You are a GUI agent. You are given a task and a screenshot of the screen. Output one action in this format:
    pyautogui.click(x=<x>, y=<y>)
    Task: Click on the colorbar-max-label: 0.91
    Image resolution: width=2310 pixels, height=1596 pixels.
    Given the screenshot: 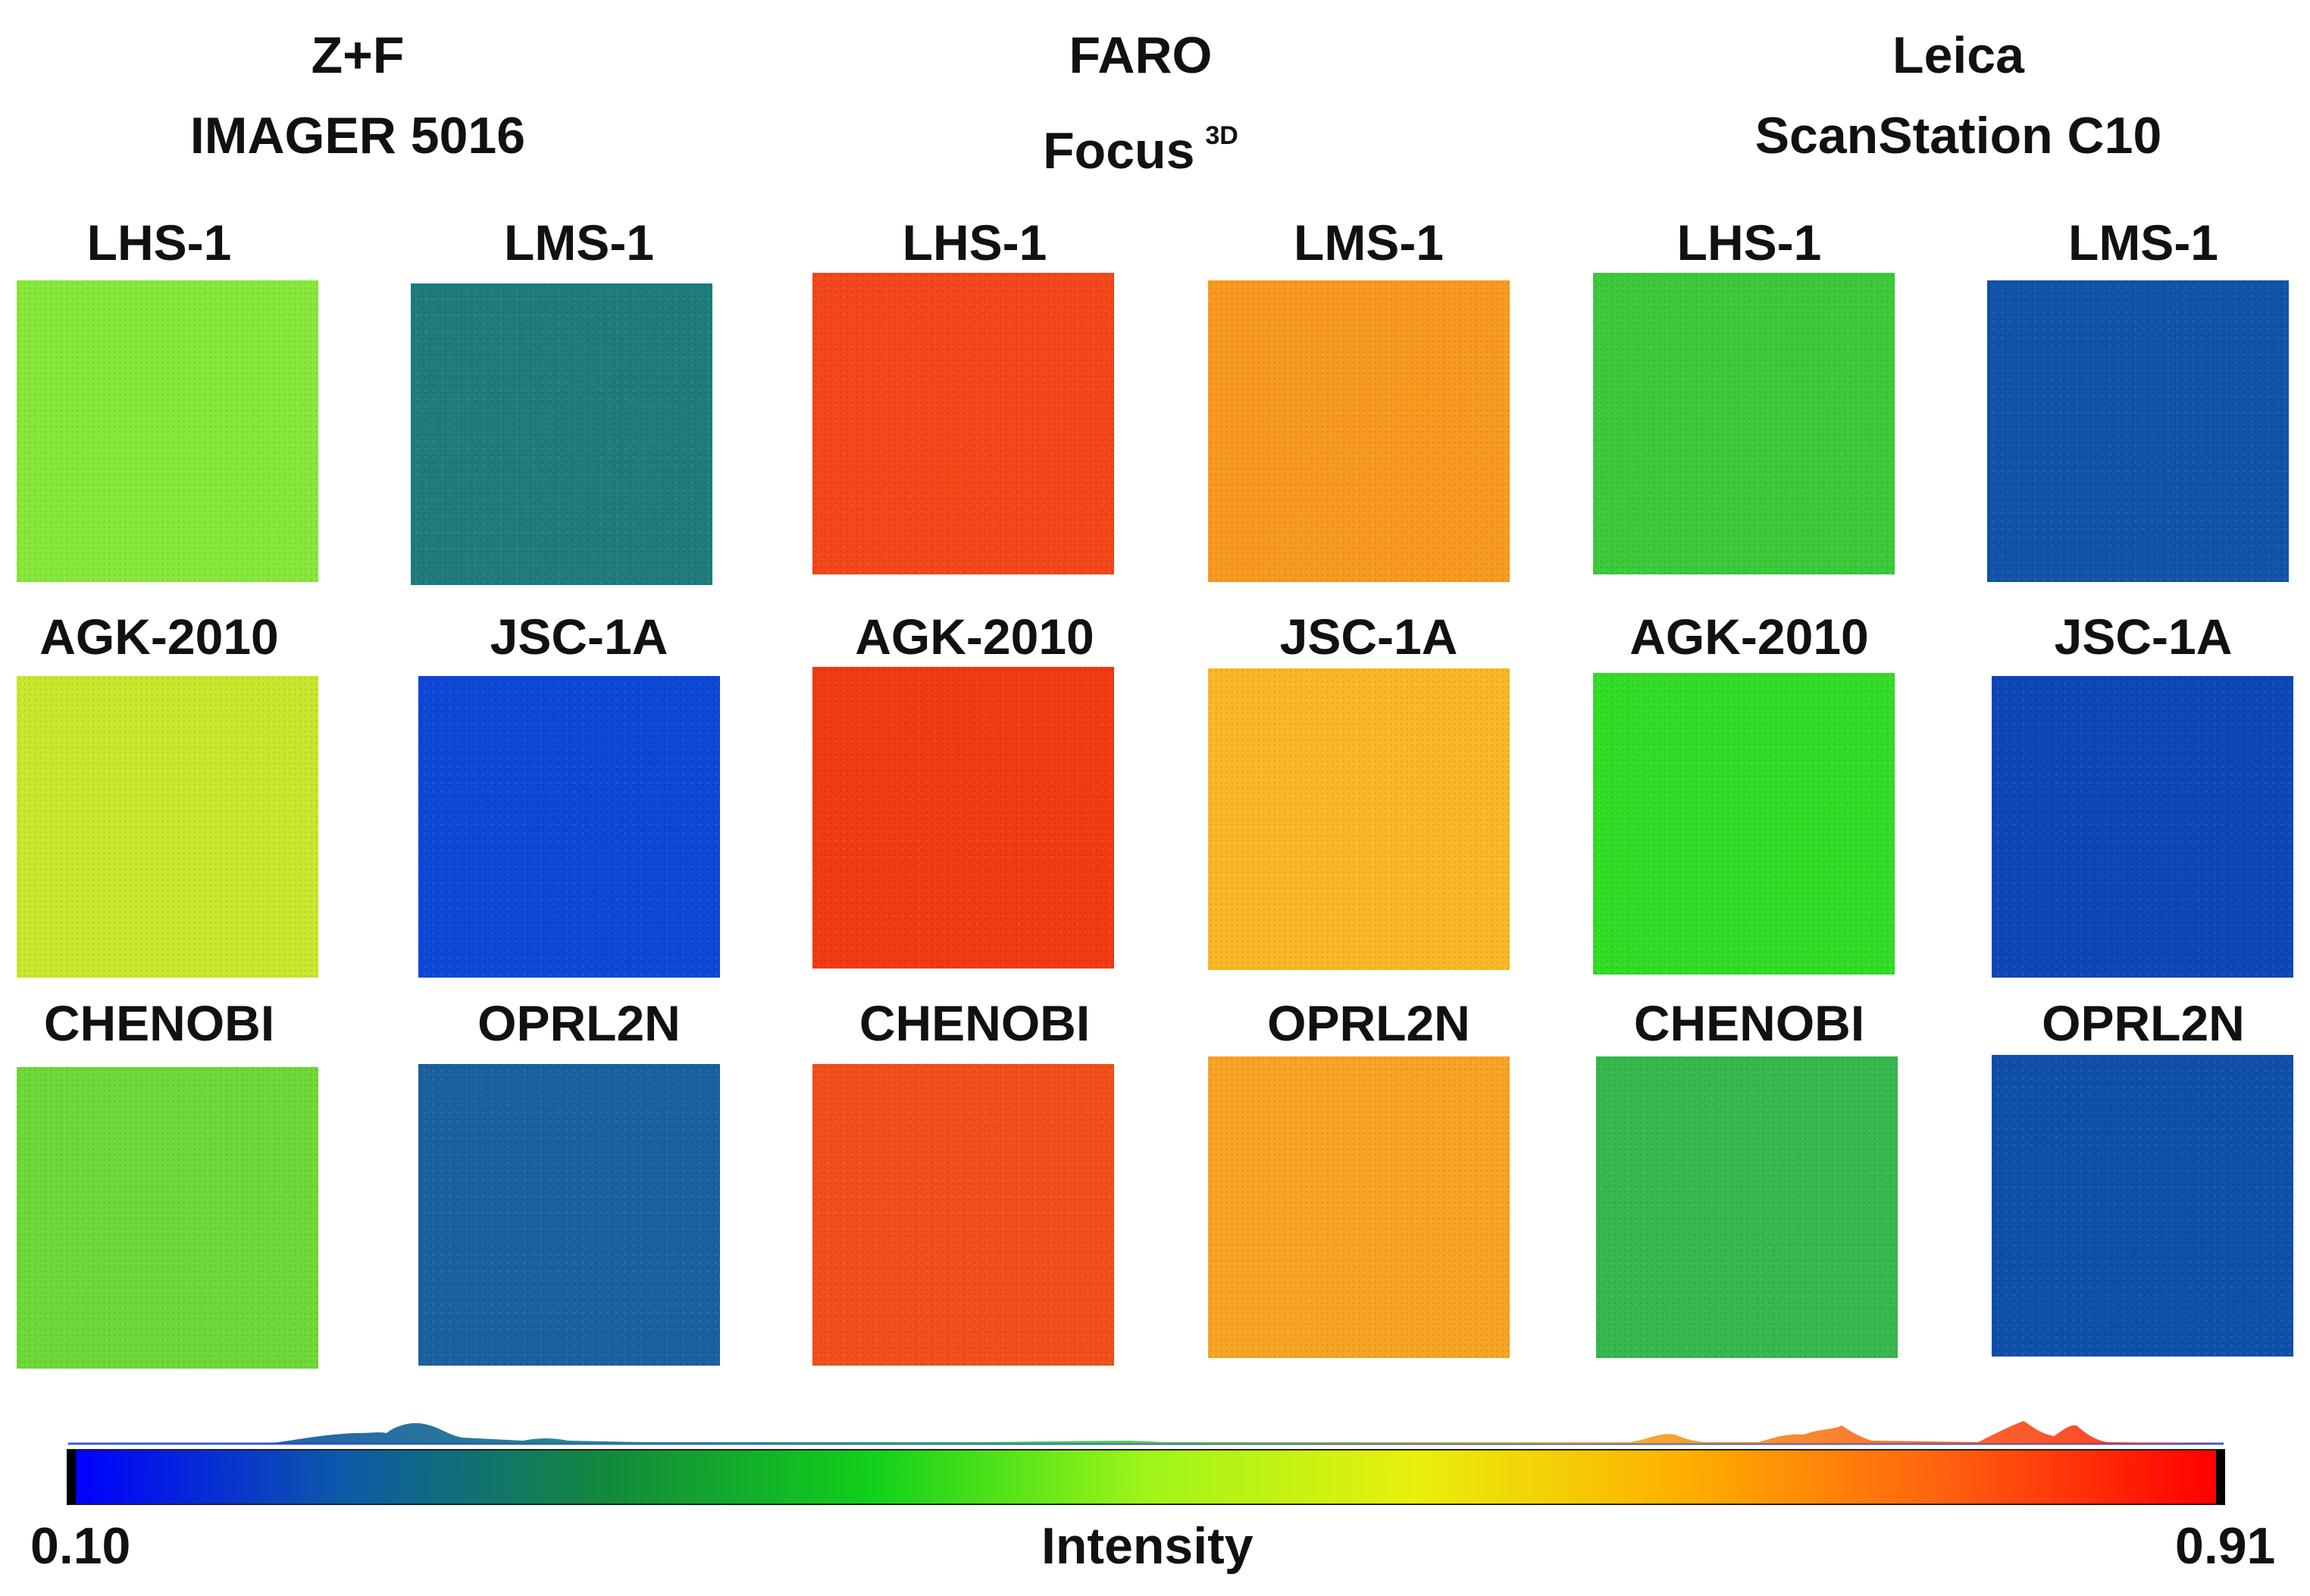 What is the action you would take?
    pyautogui.click(x=2225, y=1546)
    